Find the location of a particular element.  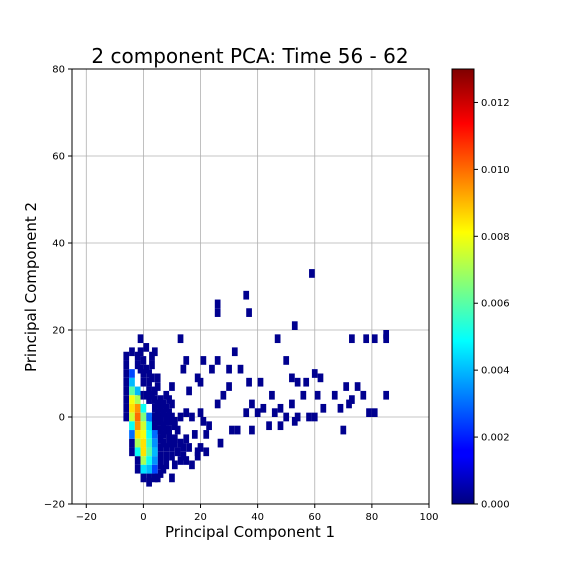

x-tick-label: −20 is located at coordinates (86, 517).